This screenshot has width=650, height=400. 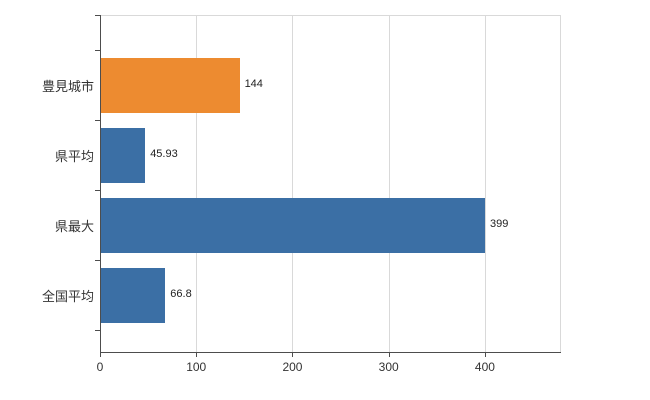 What do you see at coordinates (499, 224) in the screenshot?
I see `value-label: 399` at bounding box center [499, 224].